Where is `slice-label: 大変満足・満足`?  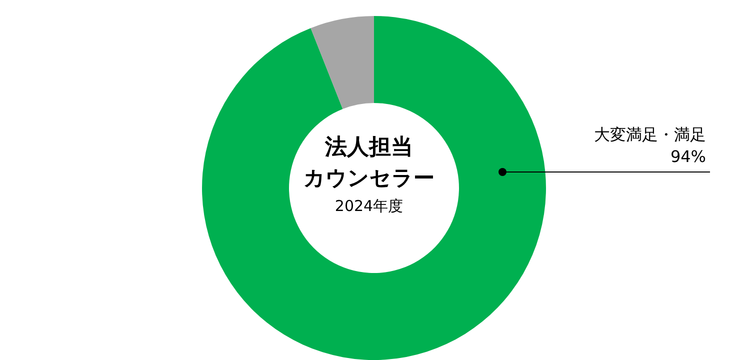 slice-label: 大変満足・満足 is located at coordinates (650, 134).